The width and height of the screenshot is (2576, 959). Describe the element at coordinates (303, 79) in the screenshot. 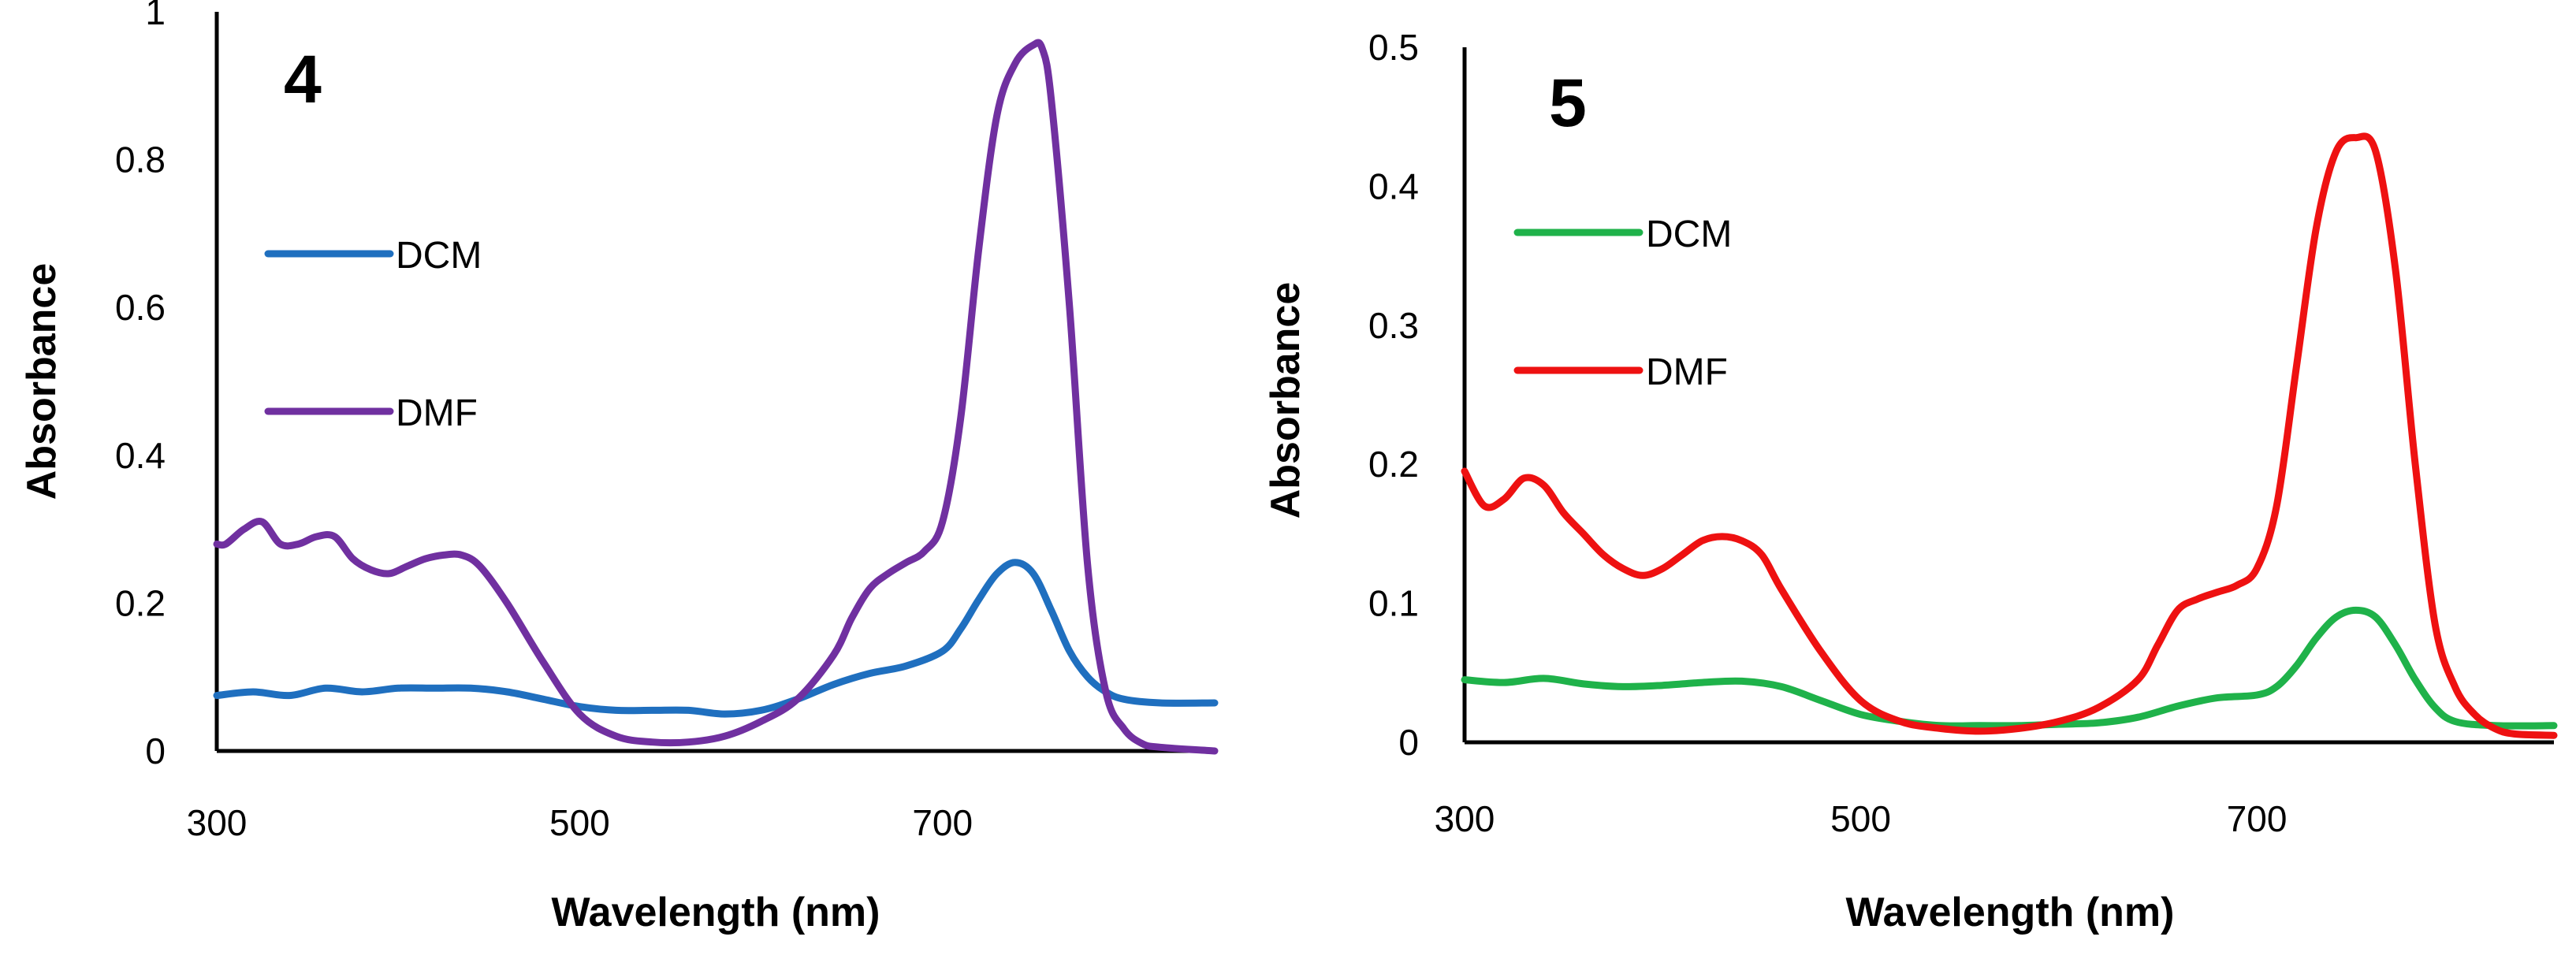

I see `panel-label: 4` at that location.